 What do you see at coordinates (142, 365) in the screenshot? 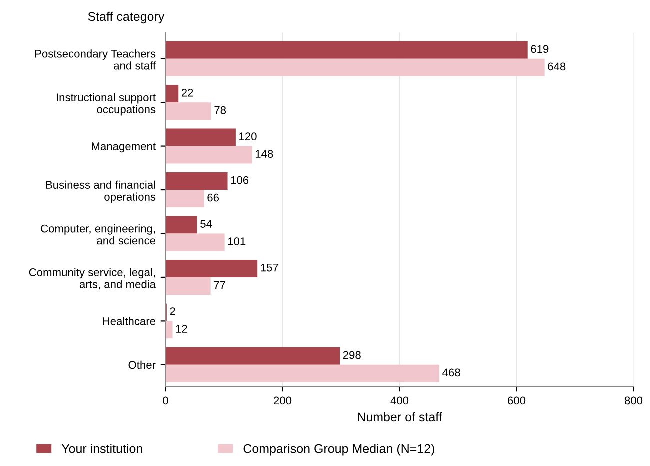
I see `y-tick-label: Other` at bounding box center [142, 365].